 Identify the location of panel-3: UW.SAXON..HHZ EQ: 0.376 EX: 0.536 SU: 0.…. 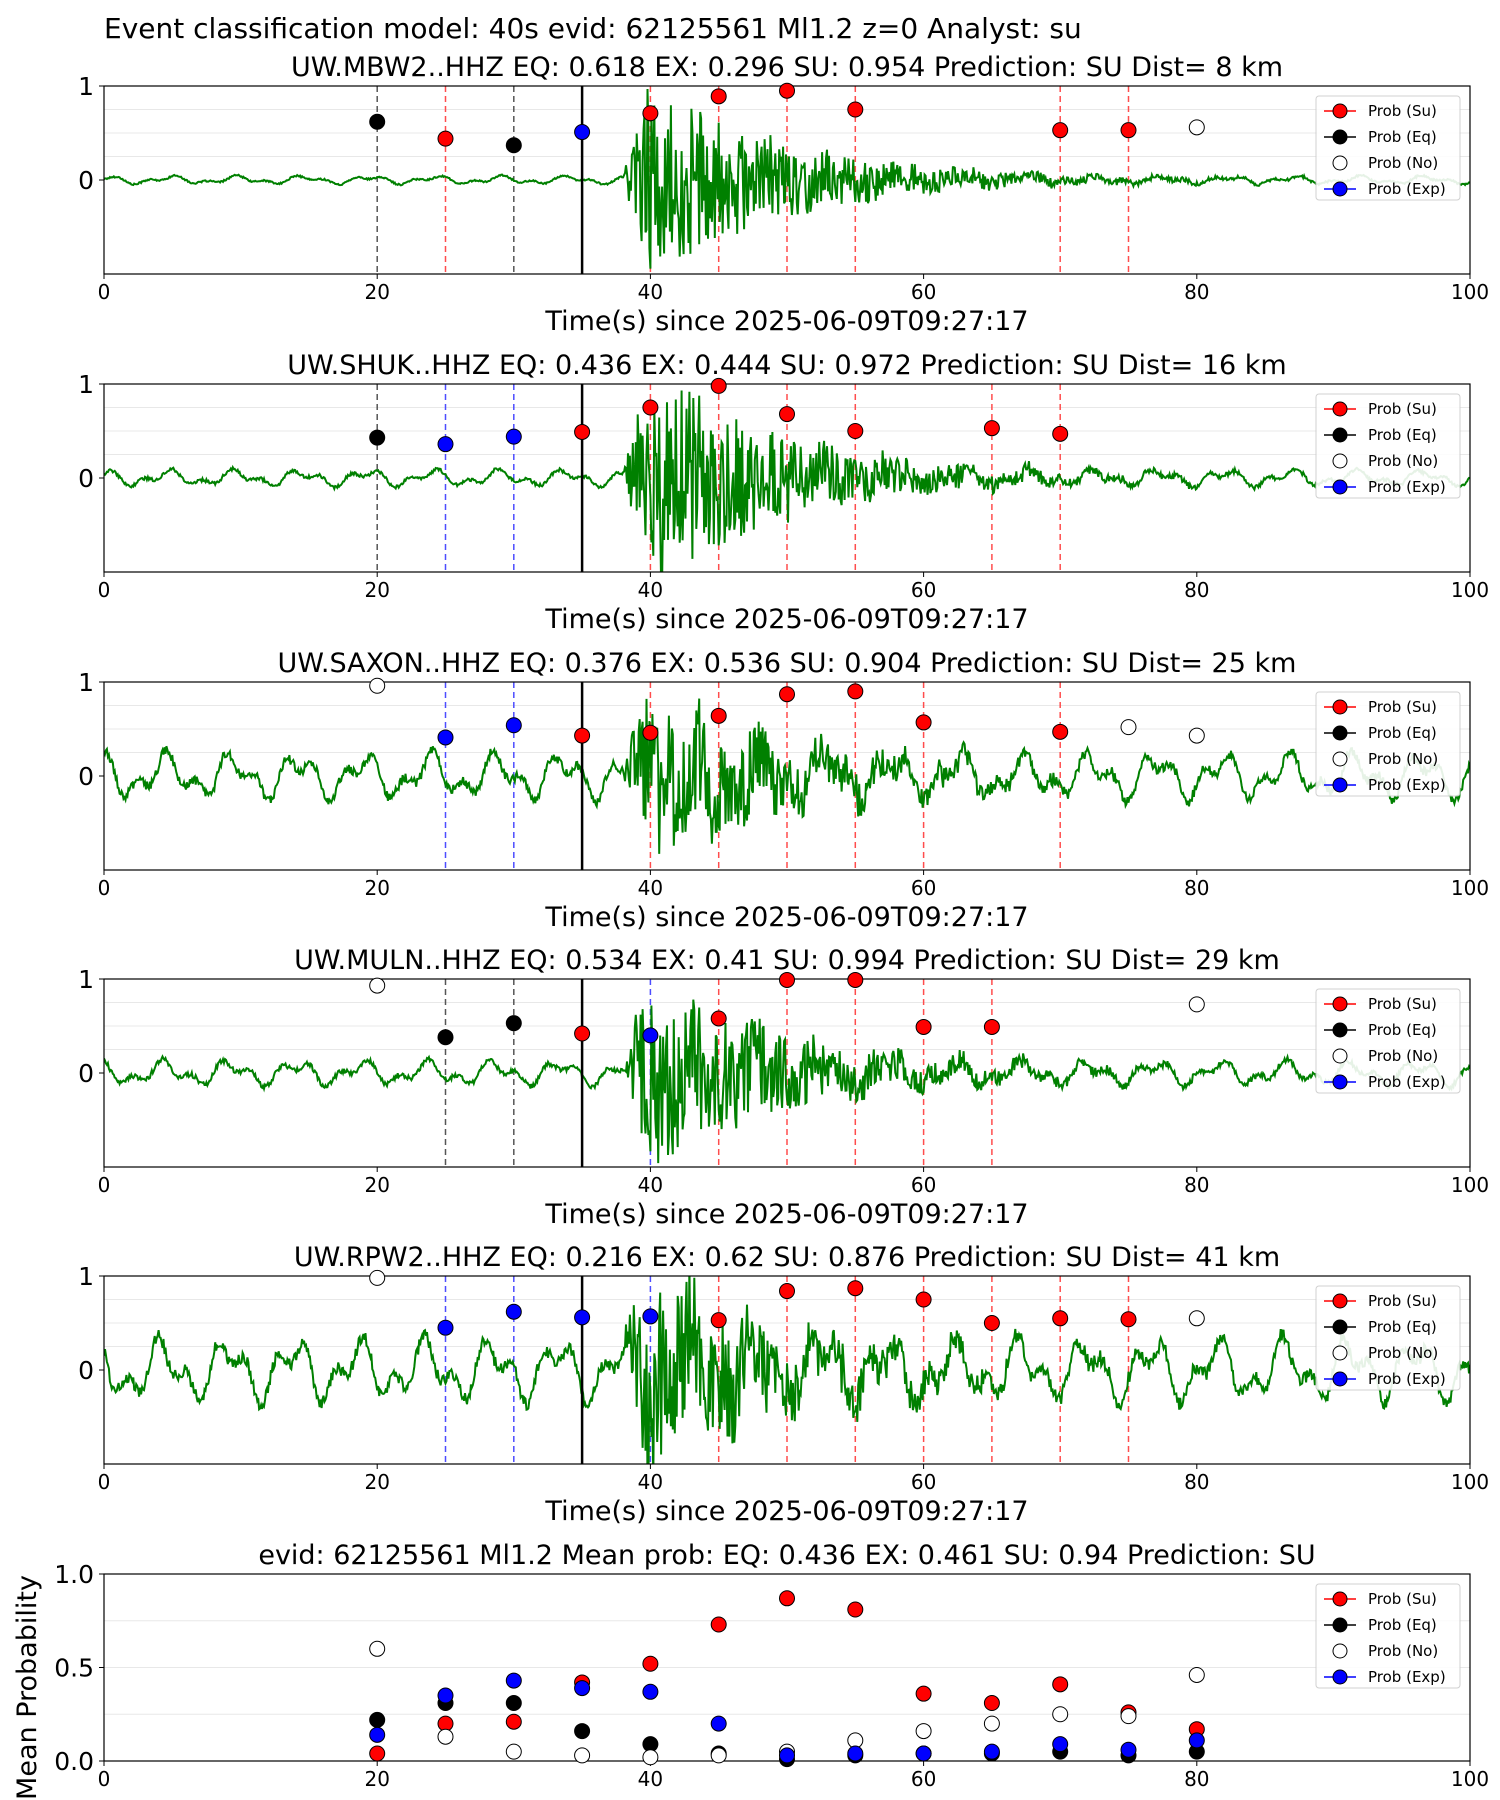
(783, 790).